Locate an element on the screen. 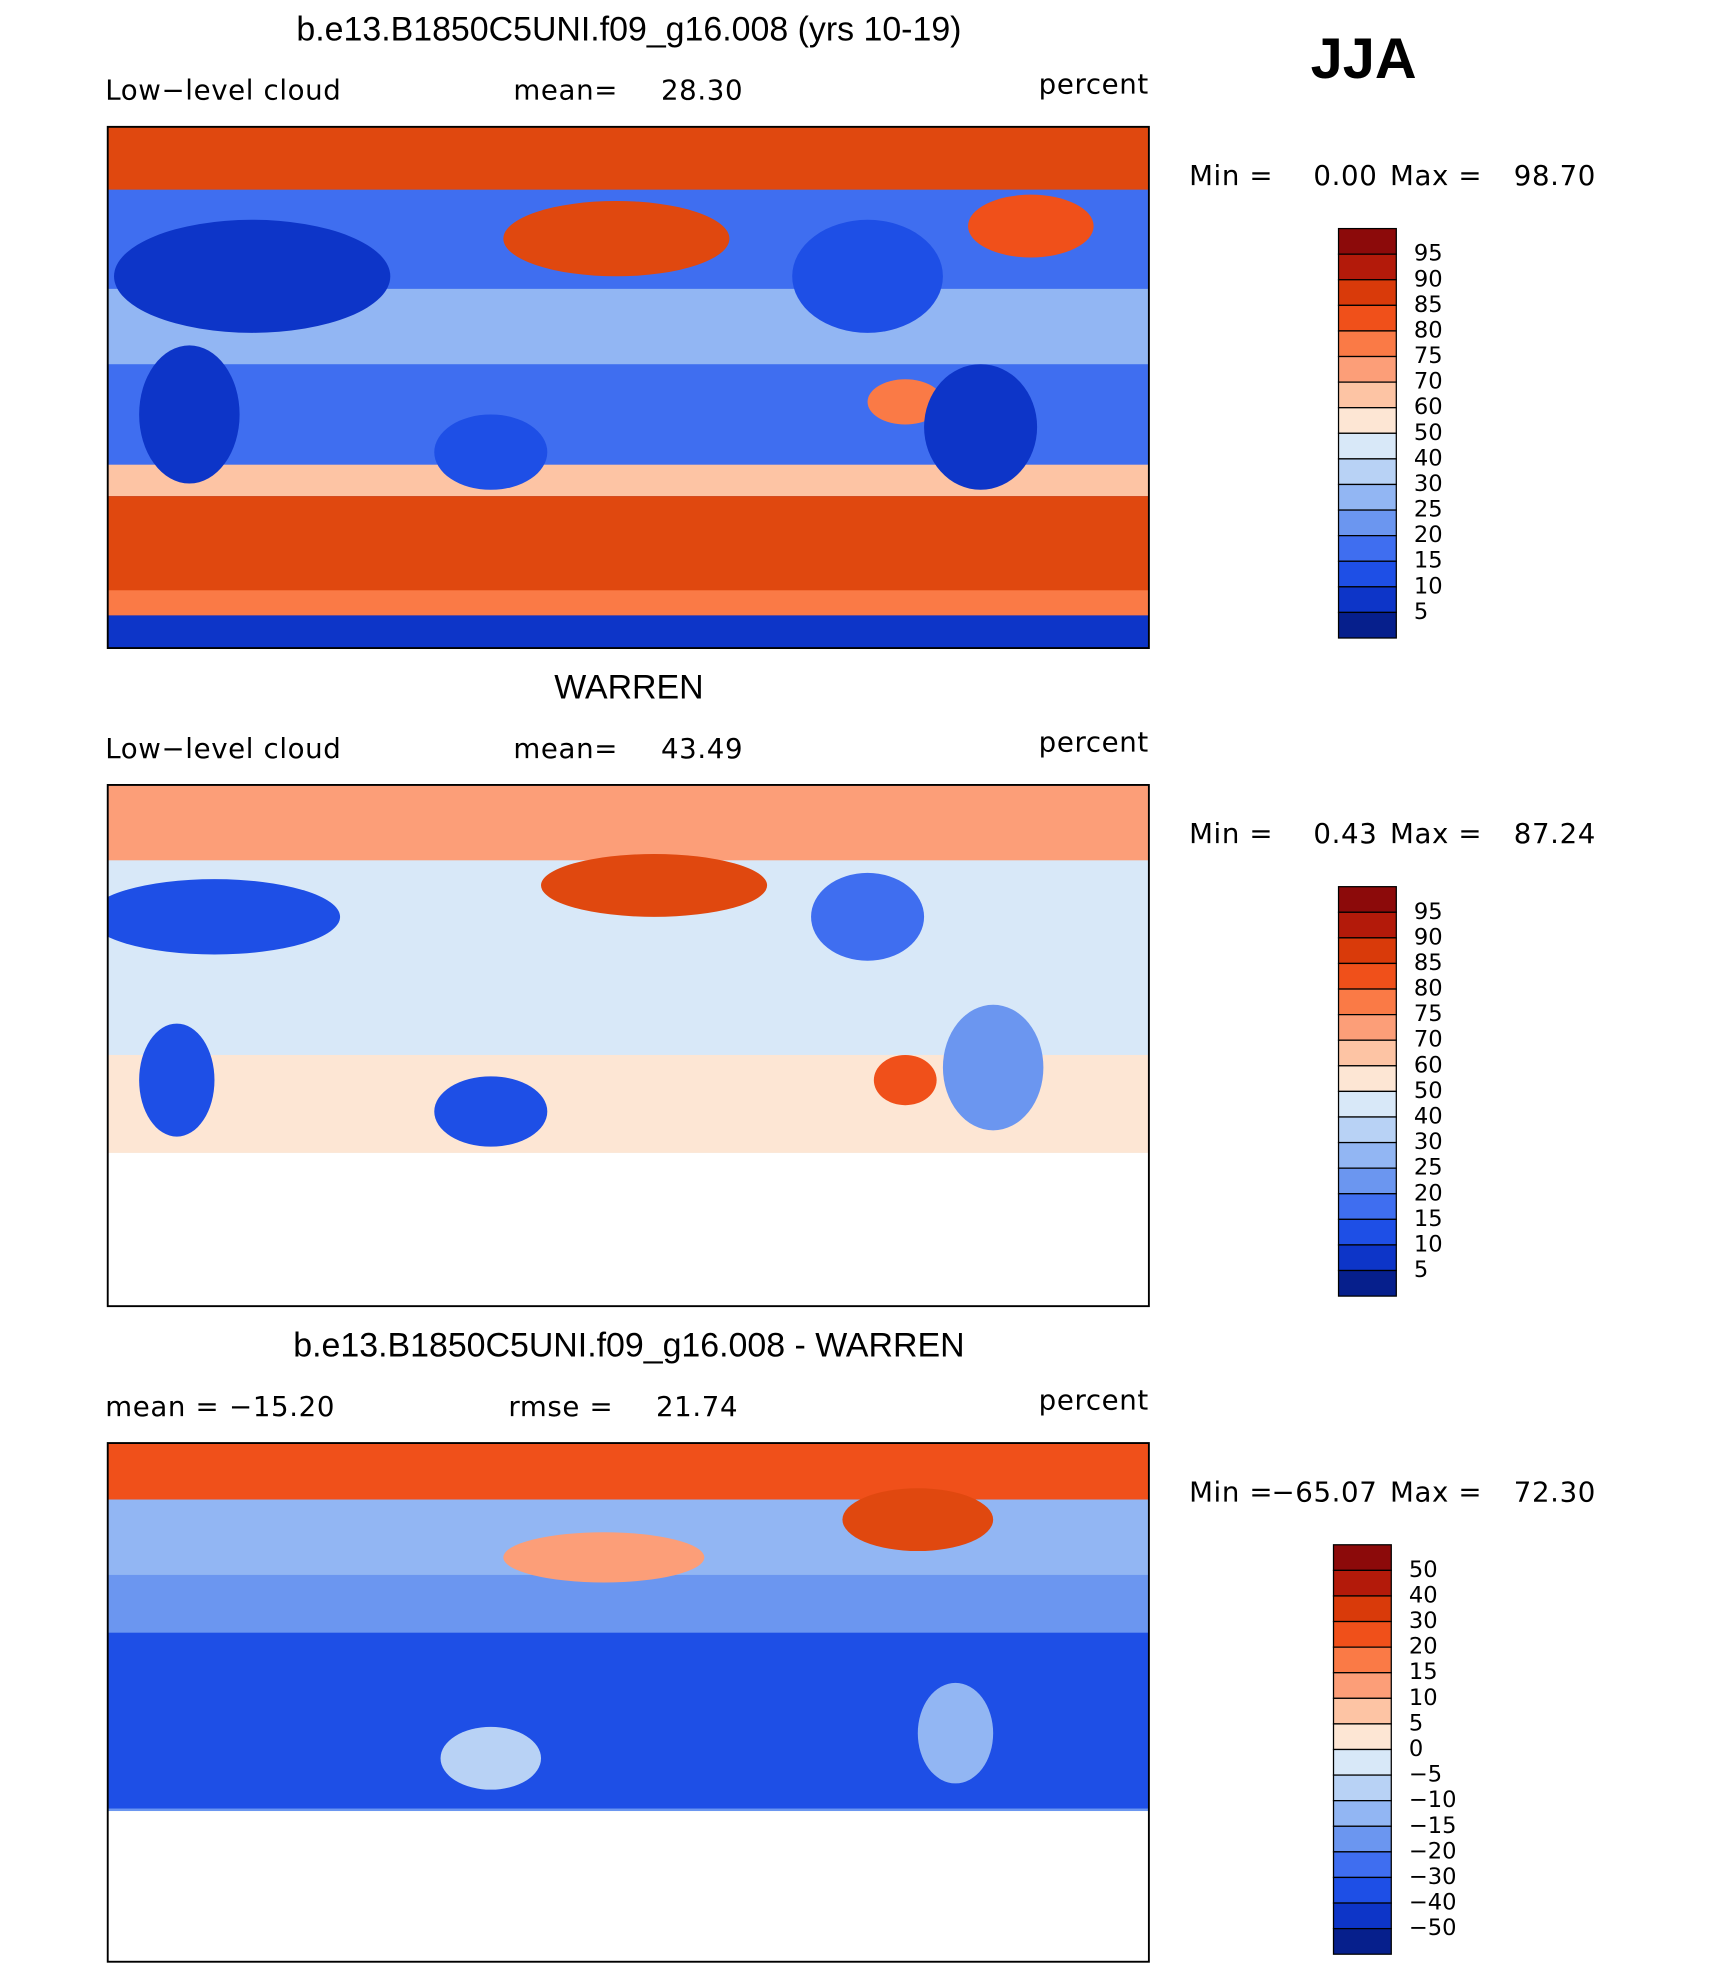  colorbar-label: 90 is located at coordinates (1428, 937).